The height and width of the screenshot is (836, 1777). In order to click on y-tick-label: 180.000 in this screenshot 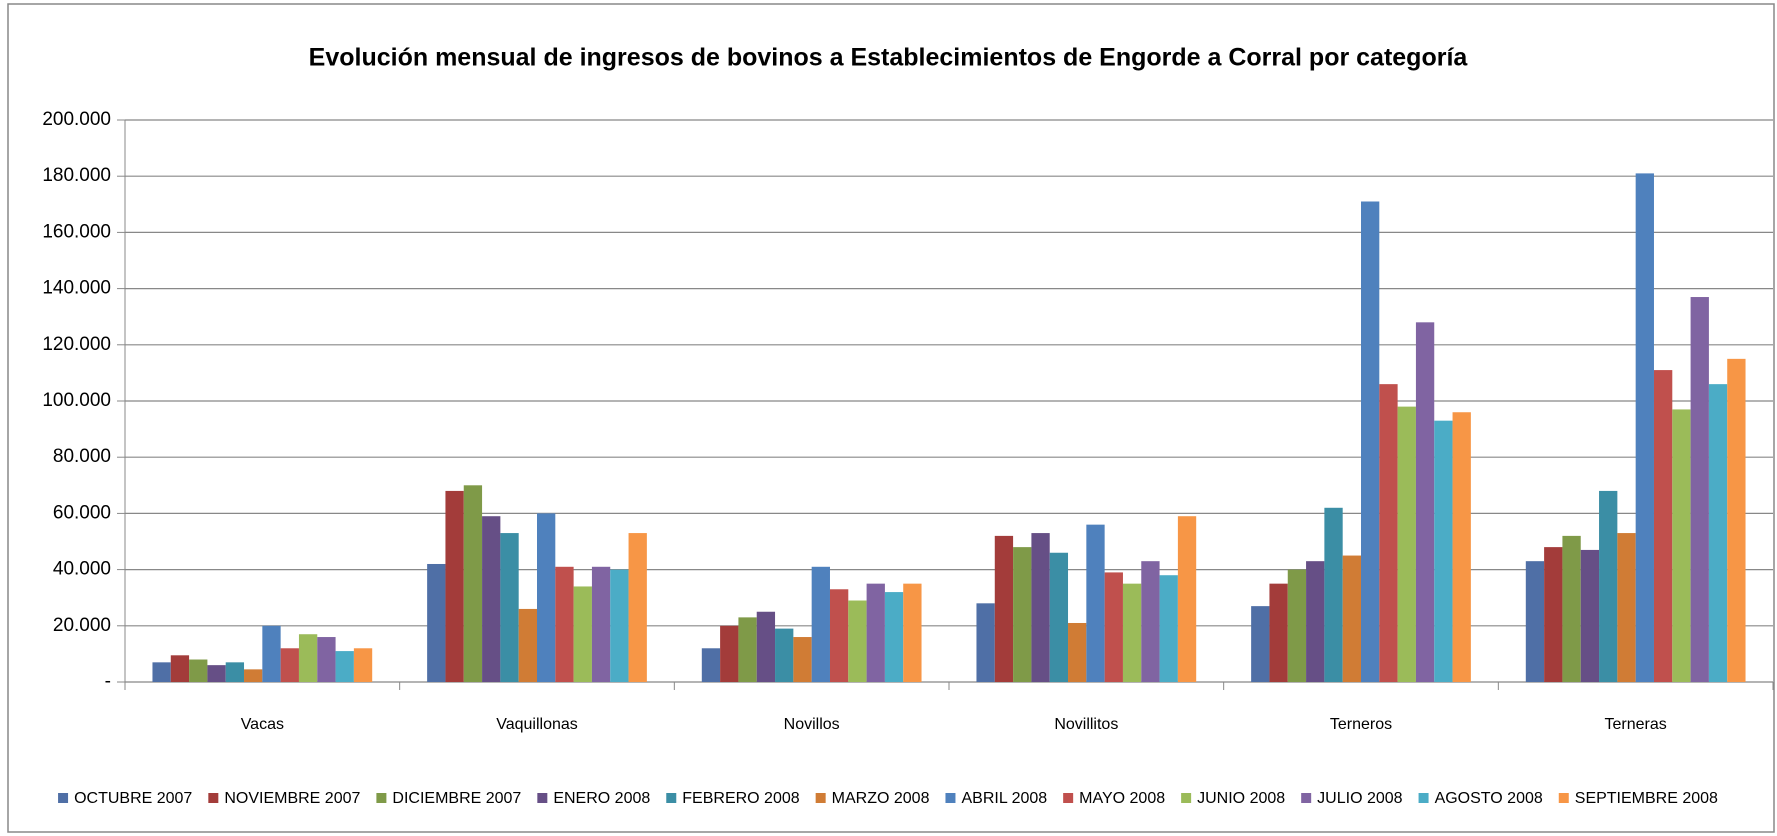, I will do `click(76, 175)`.